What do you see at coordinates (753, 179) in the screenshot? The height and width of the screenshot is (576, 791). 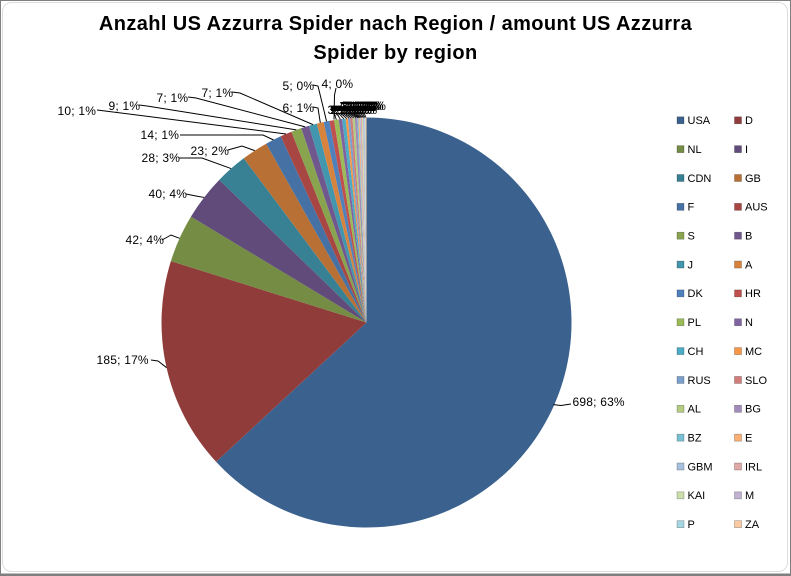 I see `svg-text: GB` at bounding box center [753, 179].